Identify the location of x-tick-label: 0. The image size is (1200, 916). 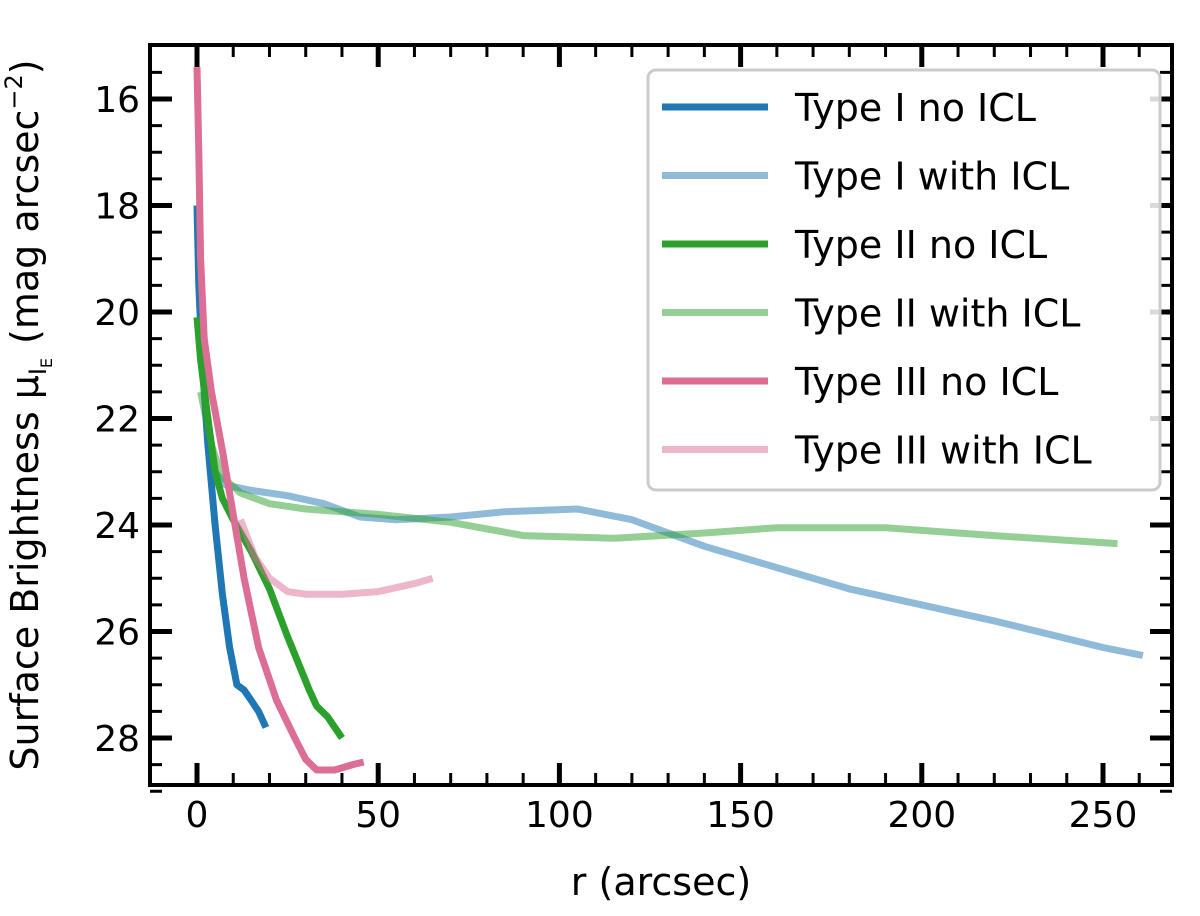
(197, 815).